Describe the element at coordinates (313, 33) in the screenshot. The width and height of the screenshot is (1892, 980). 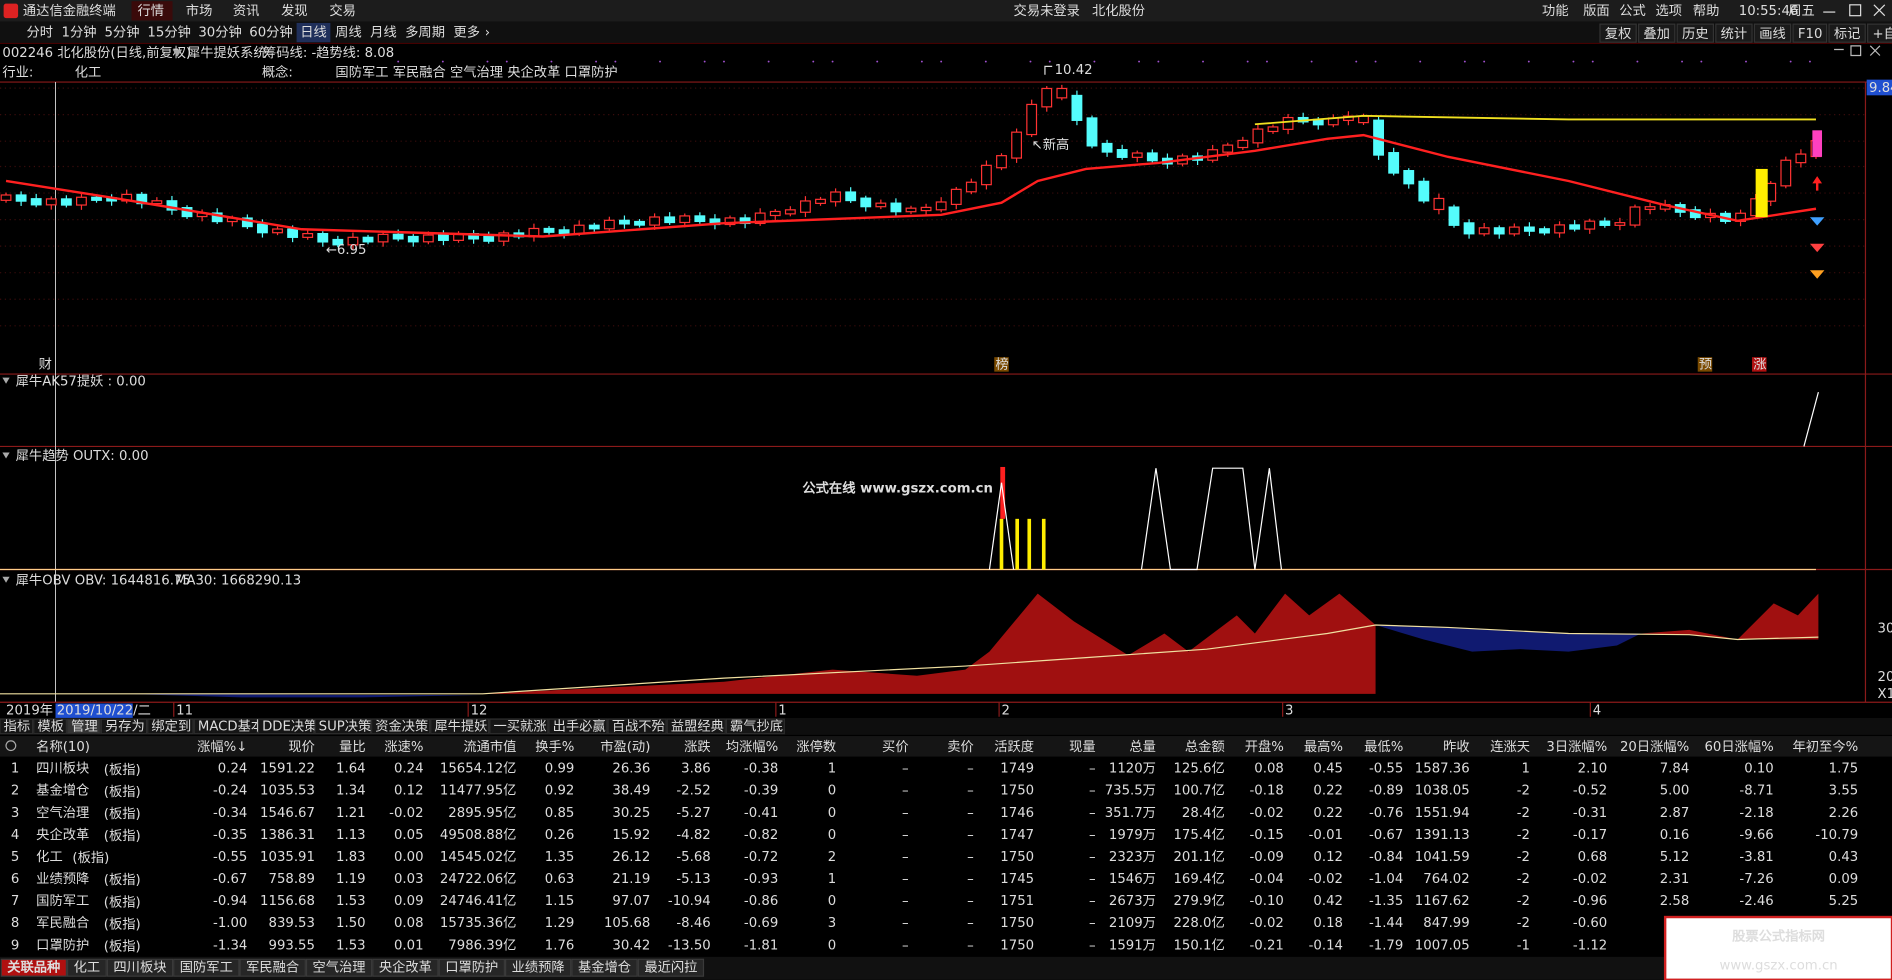
I see `period-tab: 日线` at that location.